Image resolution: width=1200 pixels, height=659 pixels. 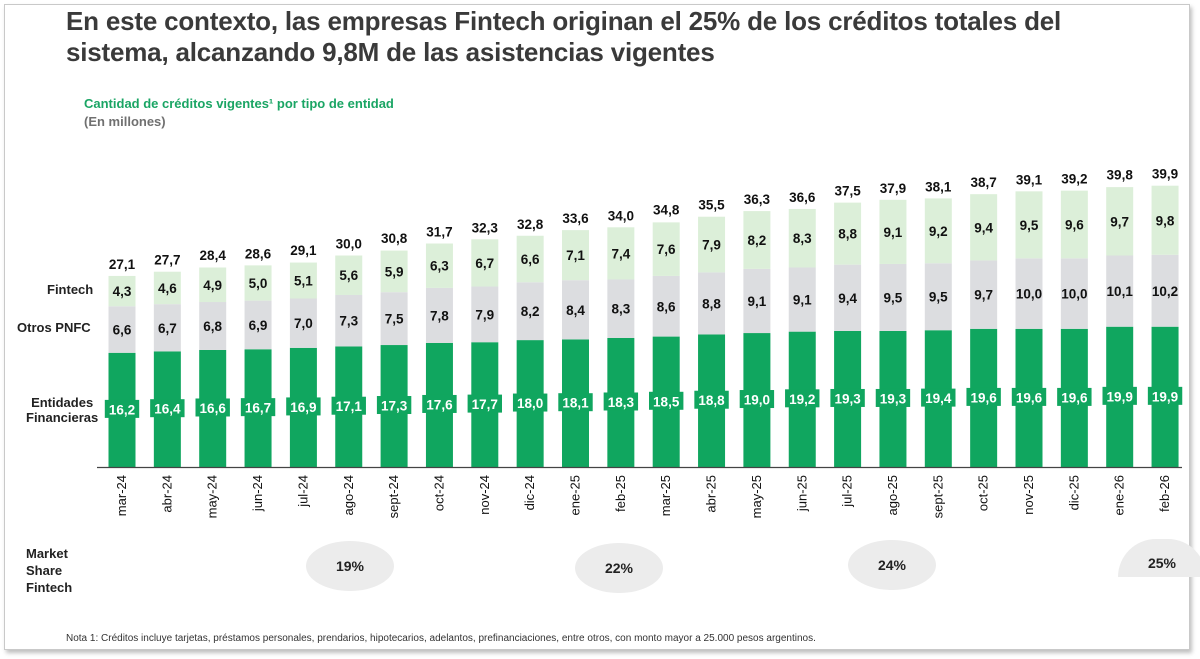 I want to click on data-label: 8,2, so click(x=757, y=240).